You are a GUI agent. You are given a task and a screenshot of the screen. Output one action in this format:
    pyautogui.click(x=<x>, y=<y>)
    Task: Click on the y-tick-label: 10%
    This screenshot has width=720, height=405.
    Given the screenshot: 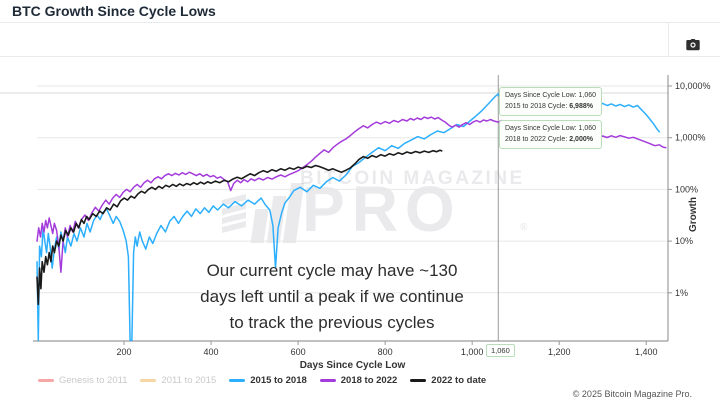 What is the action you would take?
    pyautogui.click(x=684, y=241)
    